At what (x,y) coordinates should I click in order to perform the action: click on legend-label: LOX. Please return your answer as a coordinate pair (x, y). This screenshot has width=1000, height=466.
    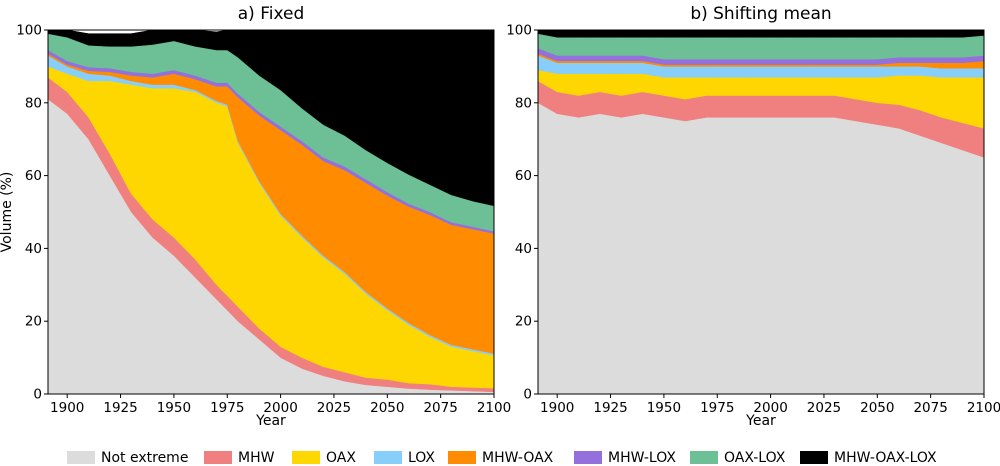
    Looking at the image, I should click on (421, 458).